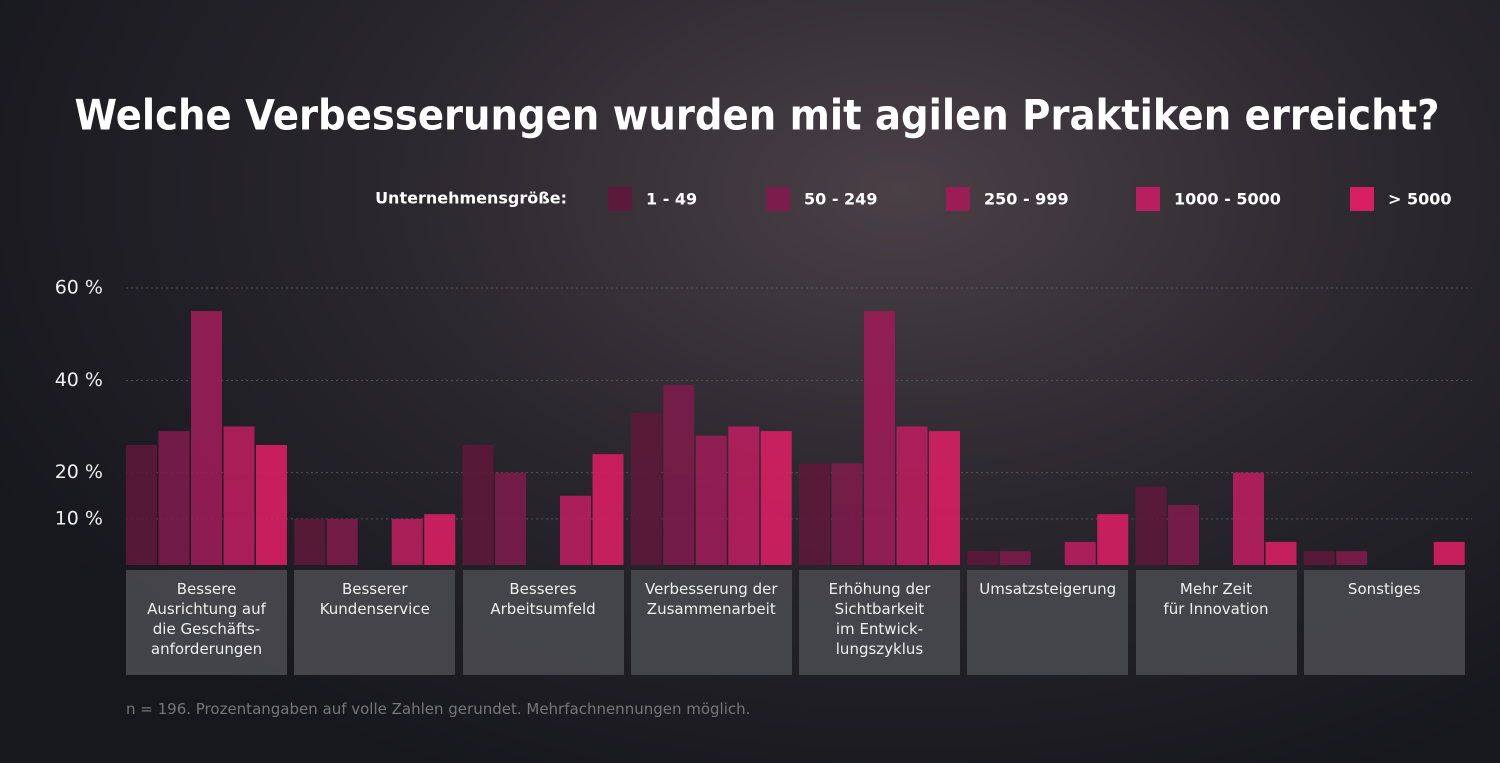 Image resolution: width=1500 pixels, height=763 pixels. I want to click on legend-title: Unternehmensgröße:, so click(471, 198).